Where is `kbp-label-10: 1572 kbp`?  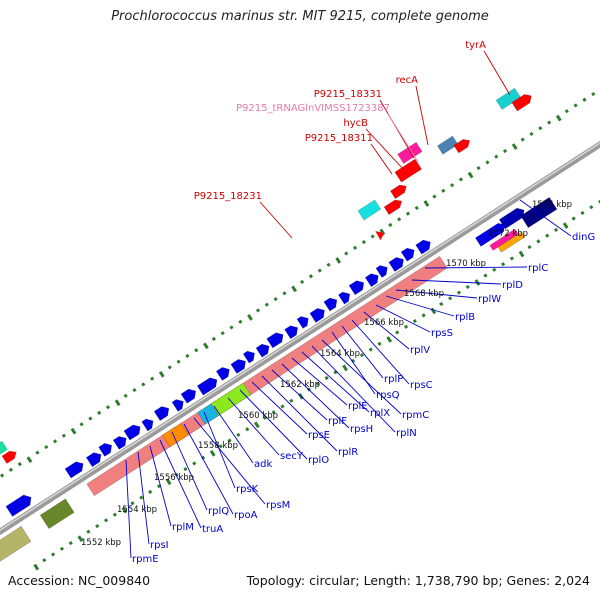 kbp-label-10: 1572 kbp is located at coordinates (508, 234).